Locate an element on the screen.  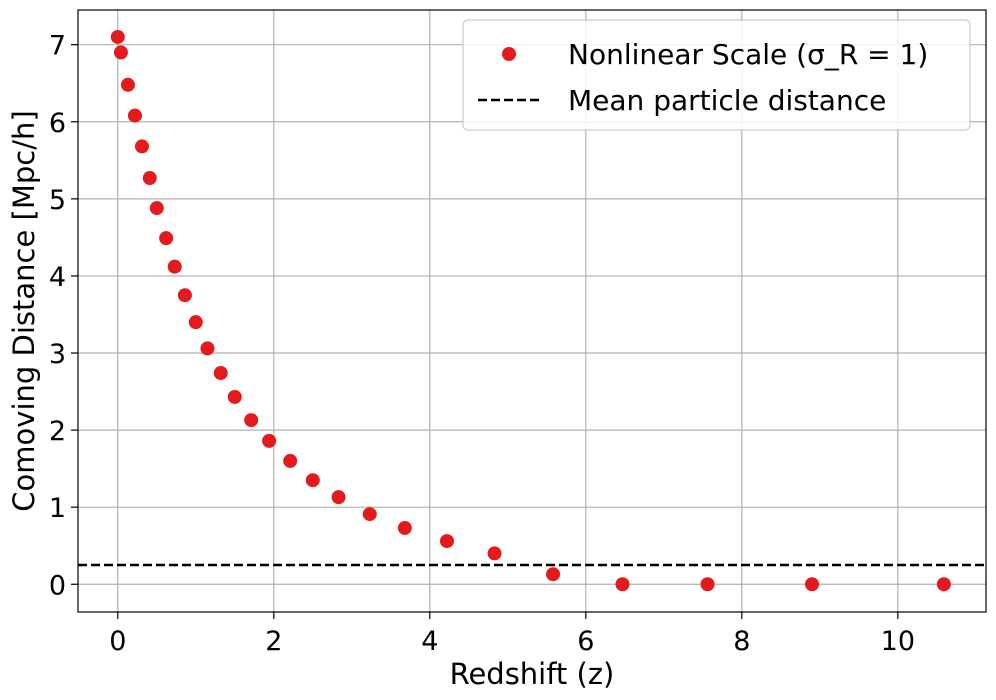
x-axis-label: Redshift (z) is located at coordinates (532, 674).